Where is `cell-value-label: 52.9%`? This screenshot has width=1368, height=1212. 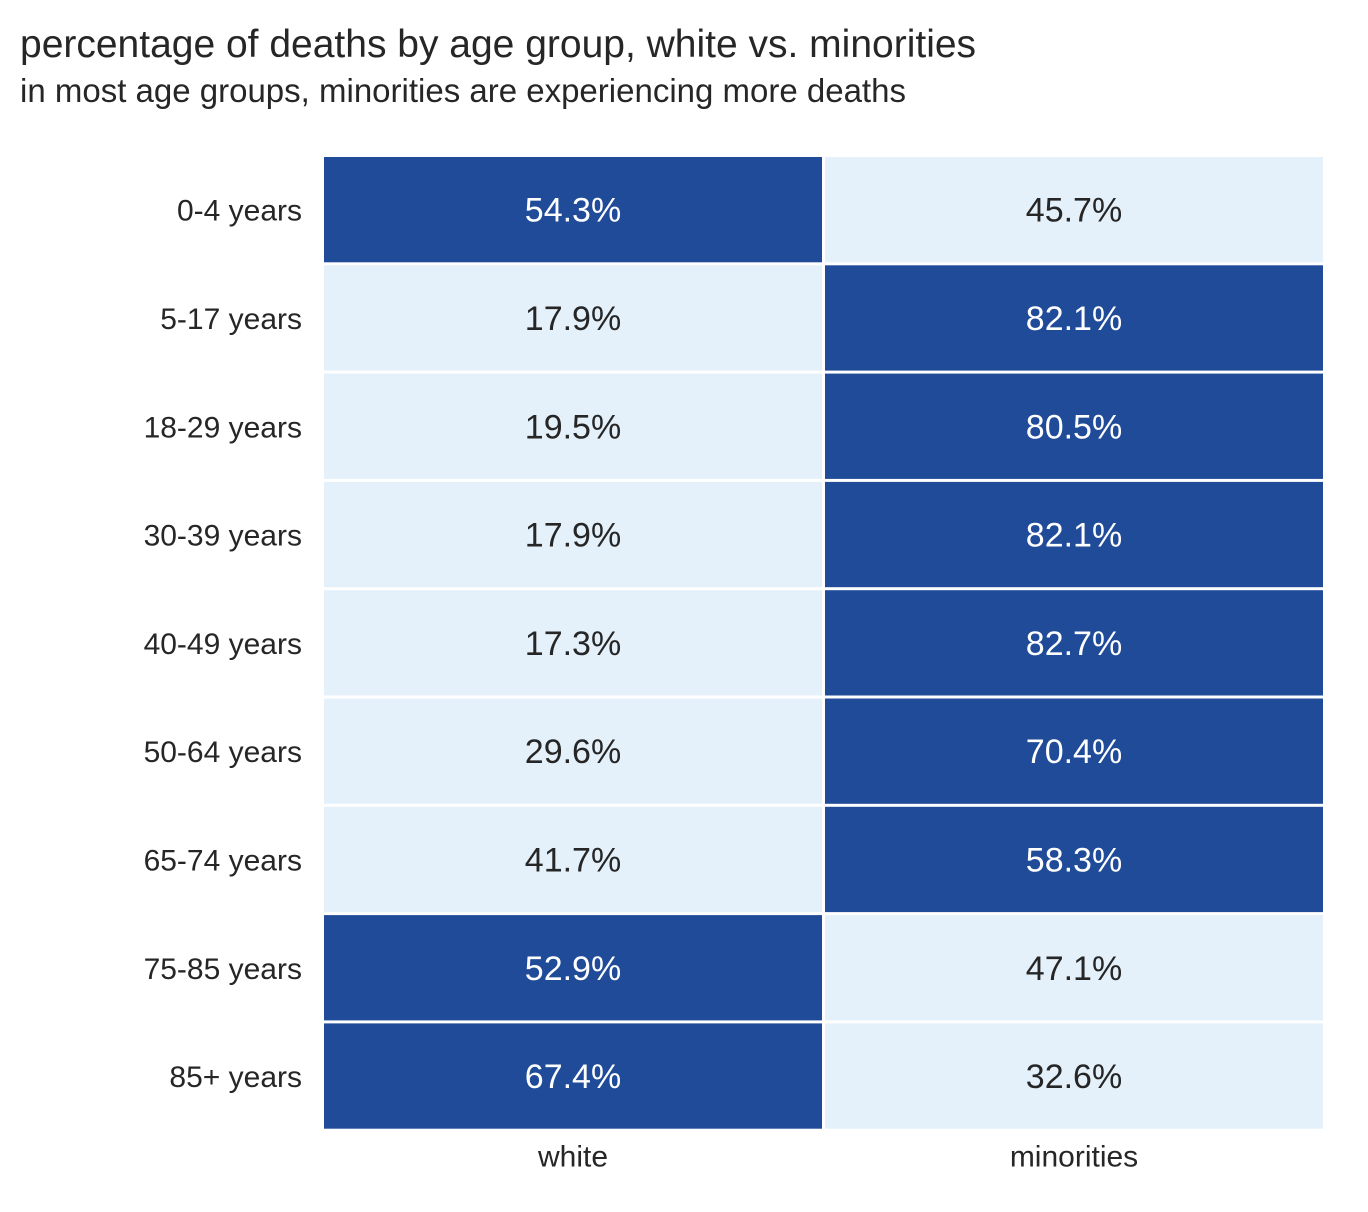 cell-value-label: 52.9% is located at coordinates (573, 969).